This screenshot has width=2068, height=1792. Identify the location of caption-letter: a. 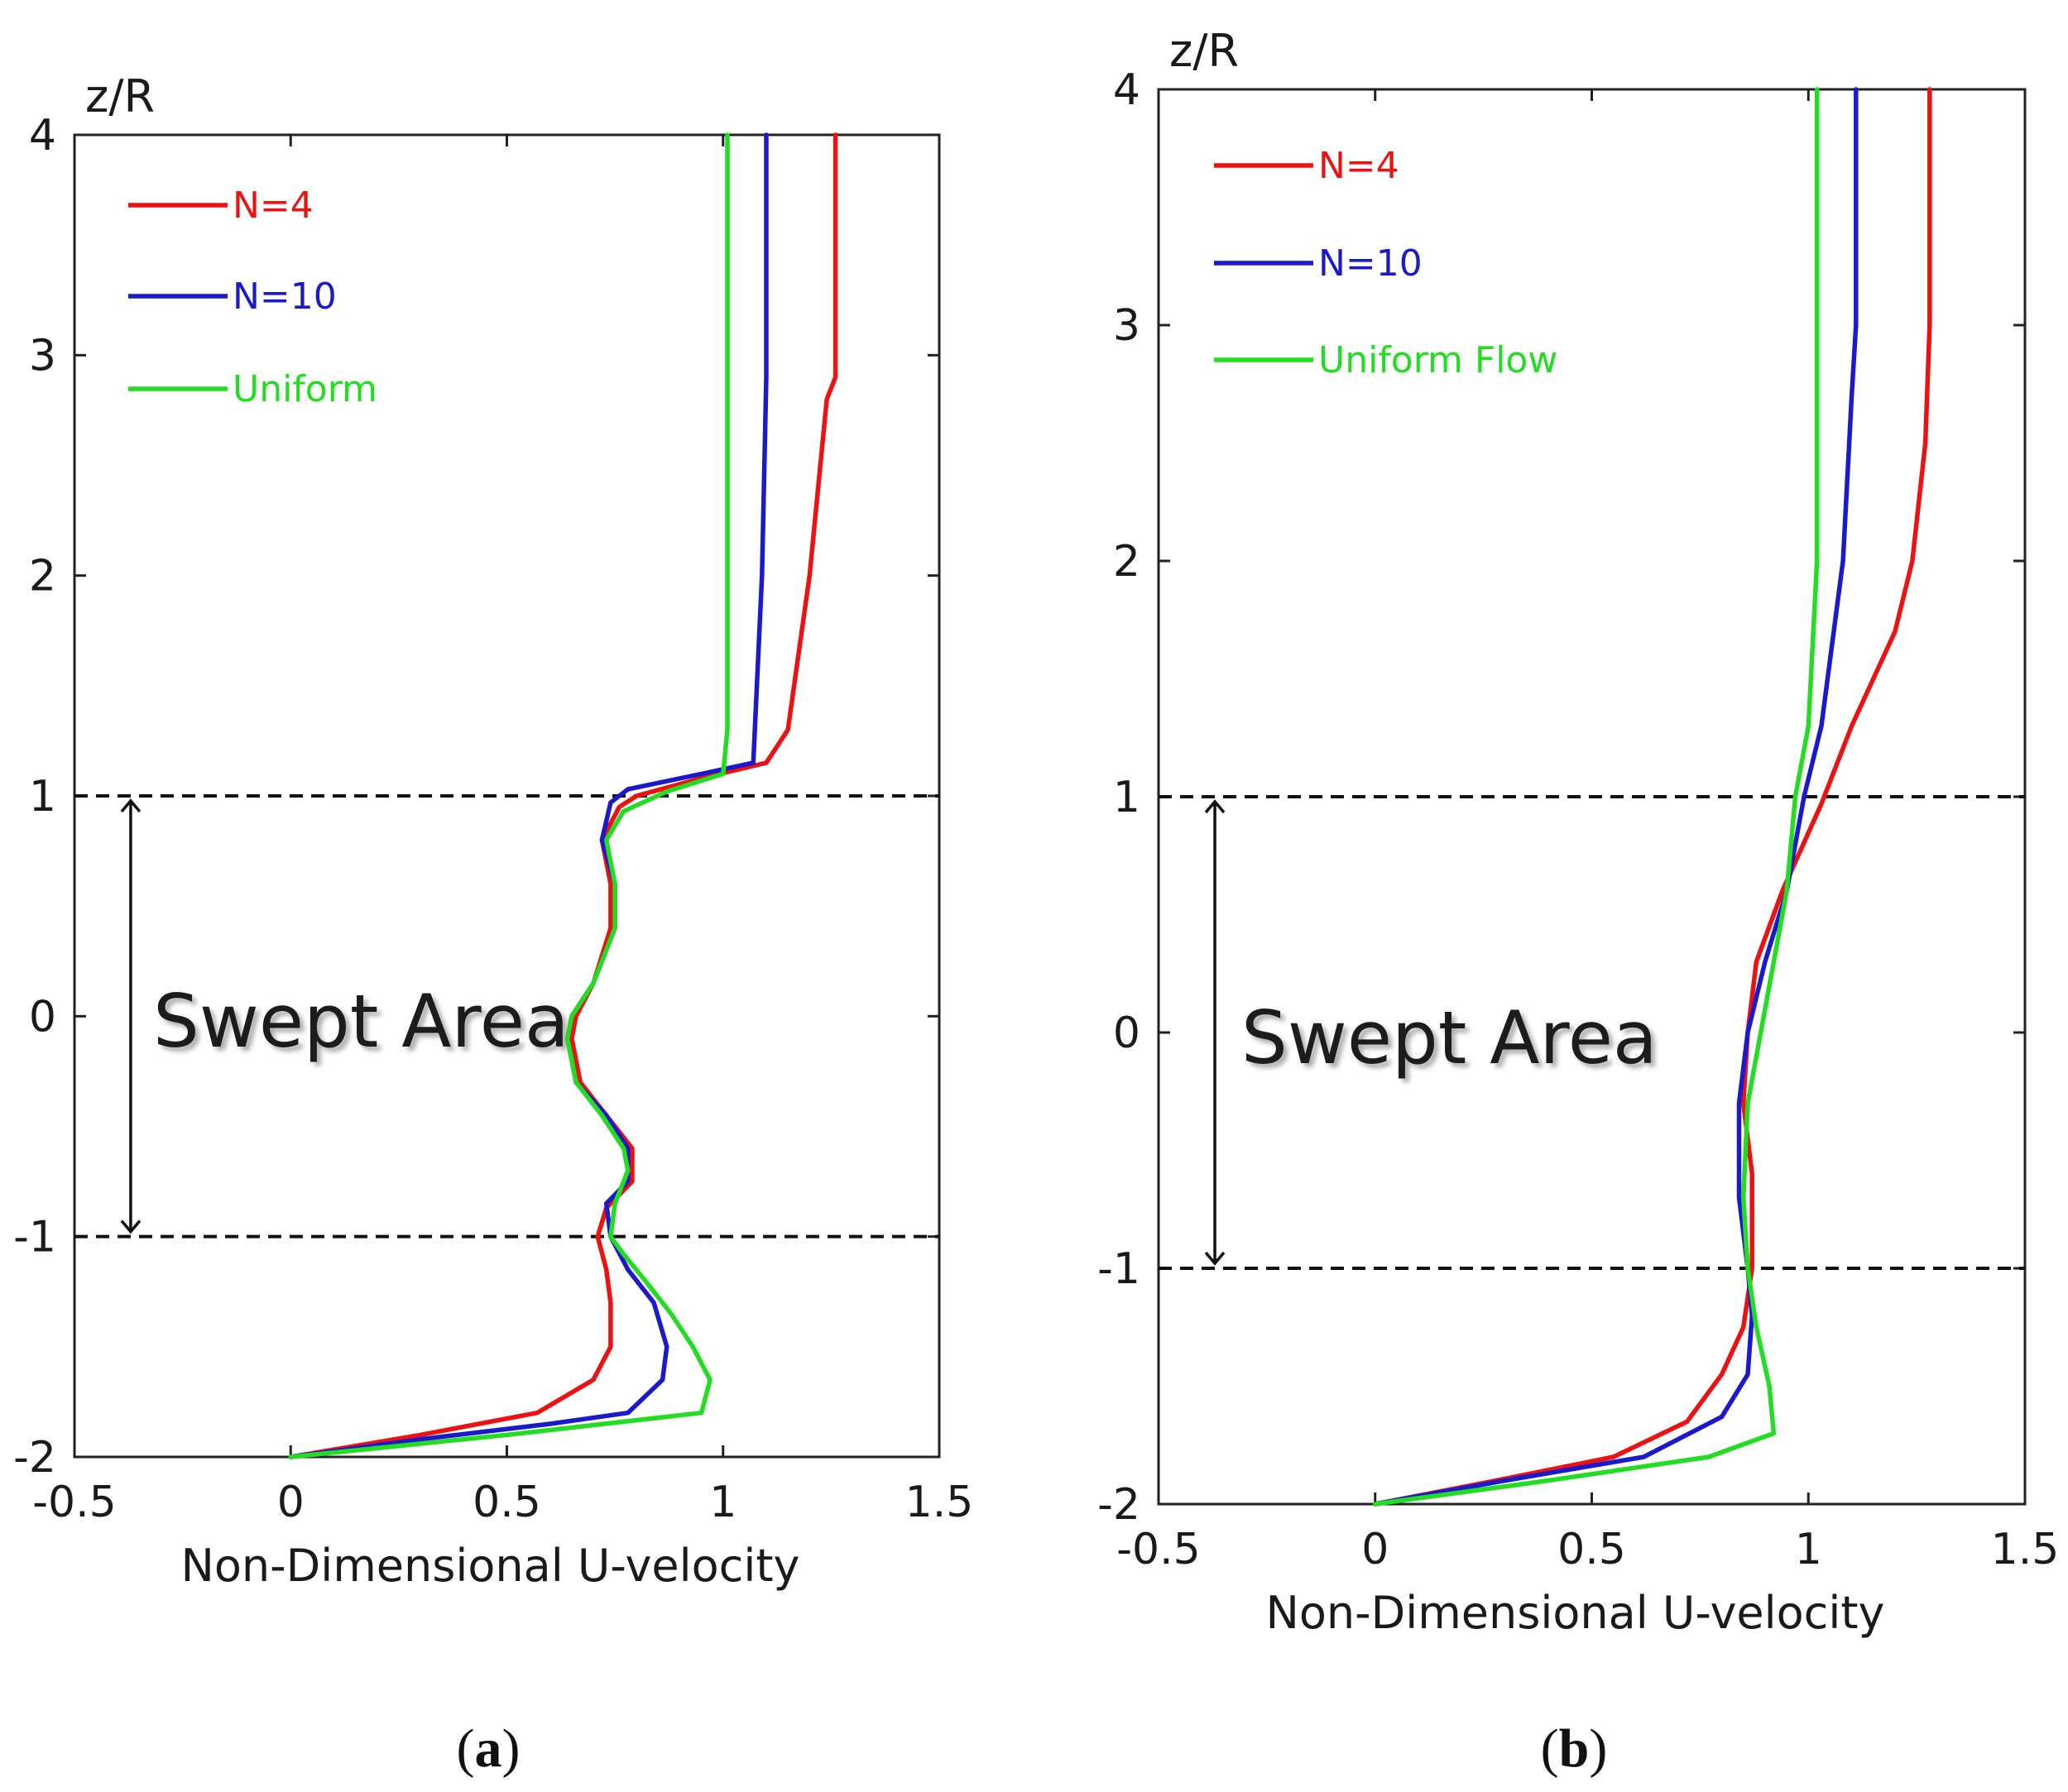
(488, 1748).